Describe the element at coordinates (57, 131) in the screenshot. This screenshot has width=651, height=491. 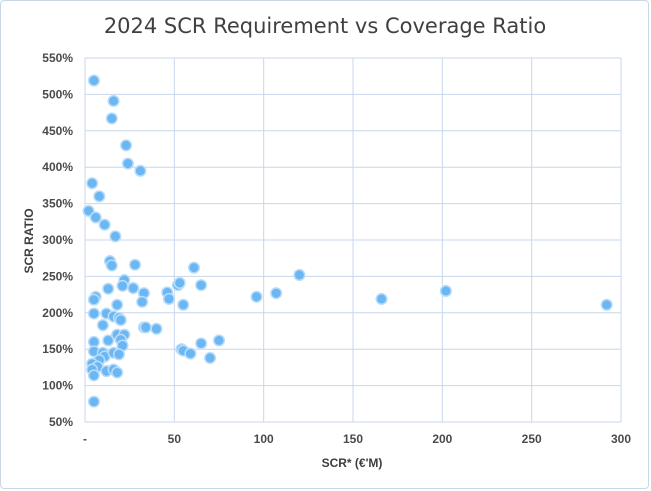
I see `y-tick-label: 450%` at that location.